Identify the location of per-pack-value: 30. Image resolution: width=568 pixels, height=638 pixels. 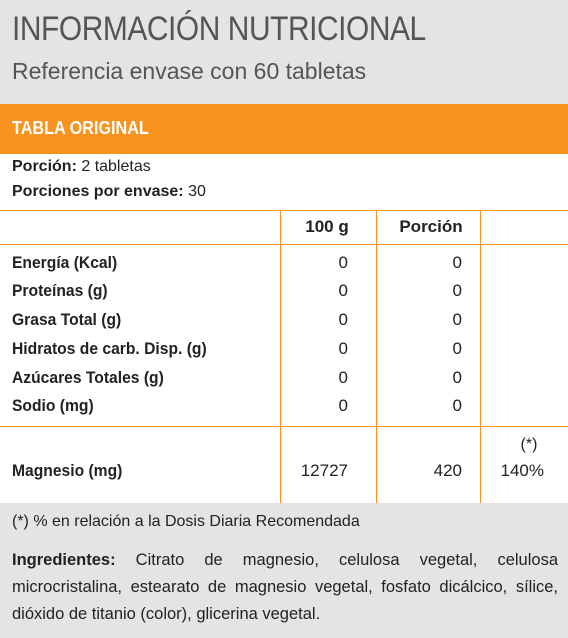
(197, 191).